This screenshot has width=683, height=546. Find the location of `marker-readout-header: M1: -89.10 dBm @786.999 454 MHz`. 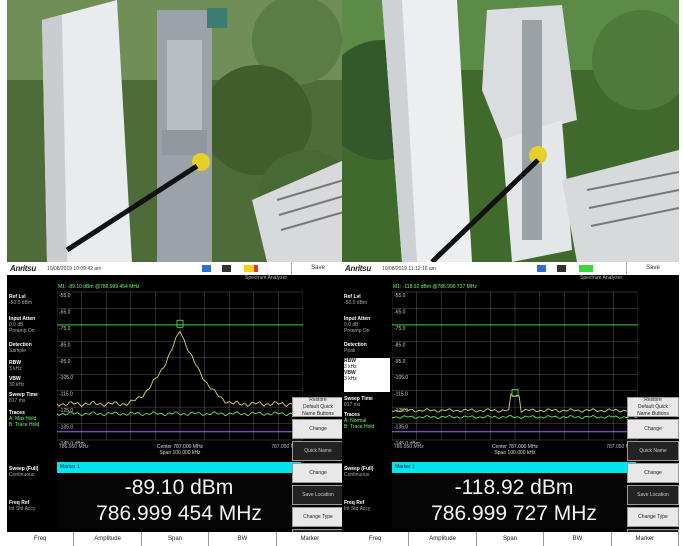

marker-readout-header: M1: -89.10 dBm @786.999 454 MHz is located at coordinates (99, 287).